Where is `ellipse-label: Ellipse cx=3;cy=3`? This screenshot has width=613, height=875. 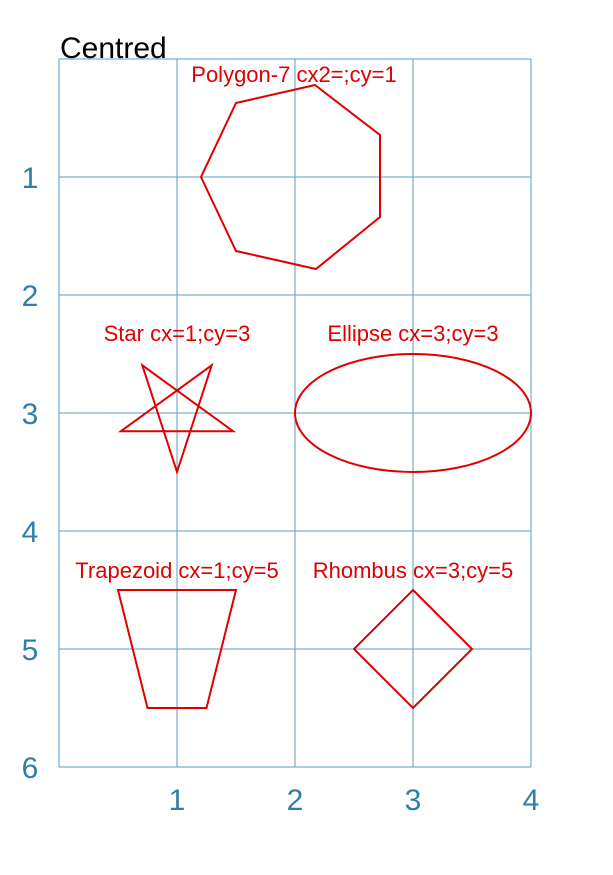 ellipse-label: Ellipse cx=3;cy=3 is located at coordinates (412, 333).